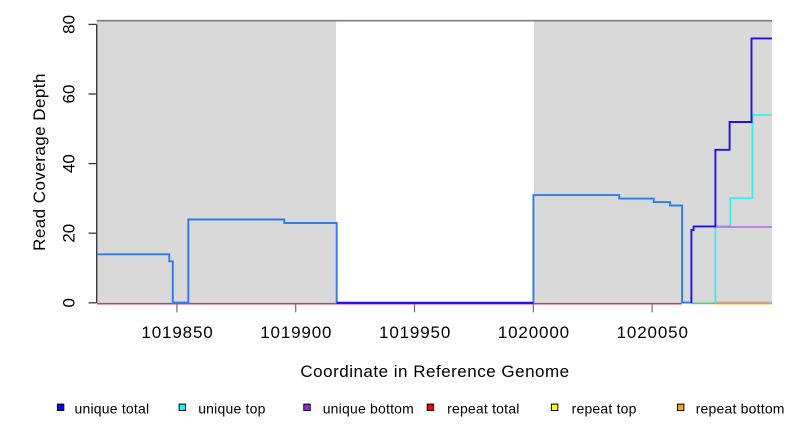  Describe the element at coordinates (177, 332) in the screenshot. I see `svg-text: 1019850` at that location.